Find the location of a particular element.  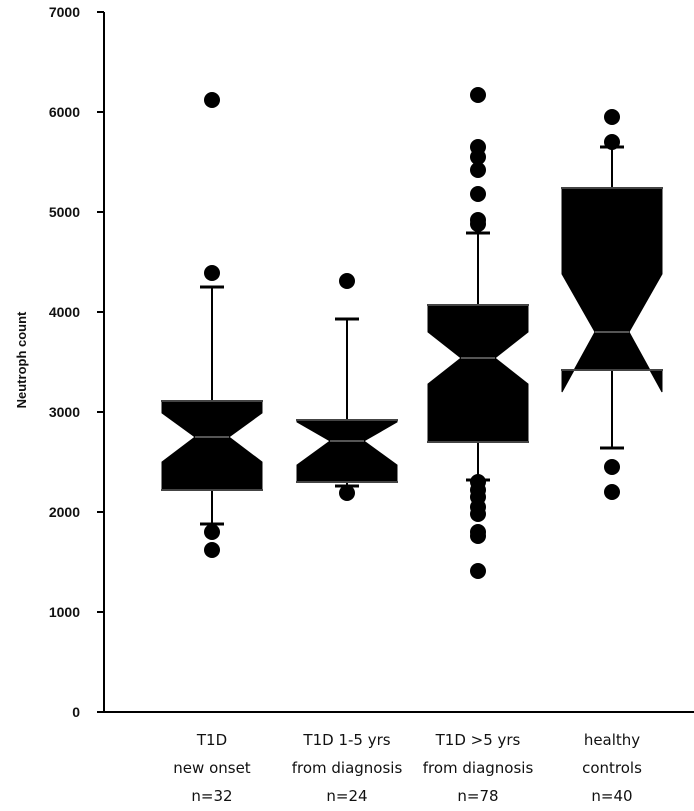

y-tick-label: 7000 is located at coordinates (64, 12).